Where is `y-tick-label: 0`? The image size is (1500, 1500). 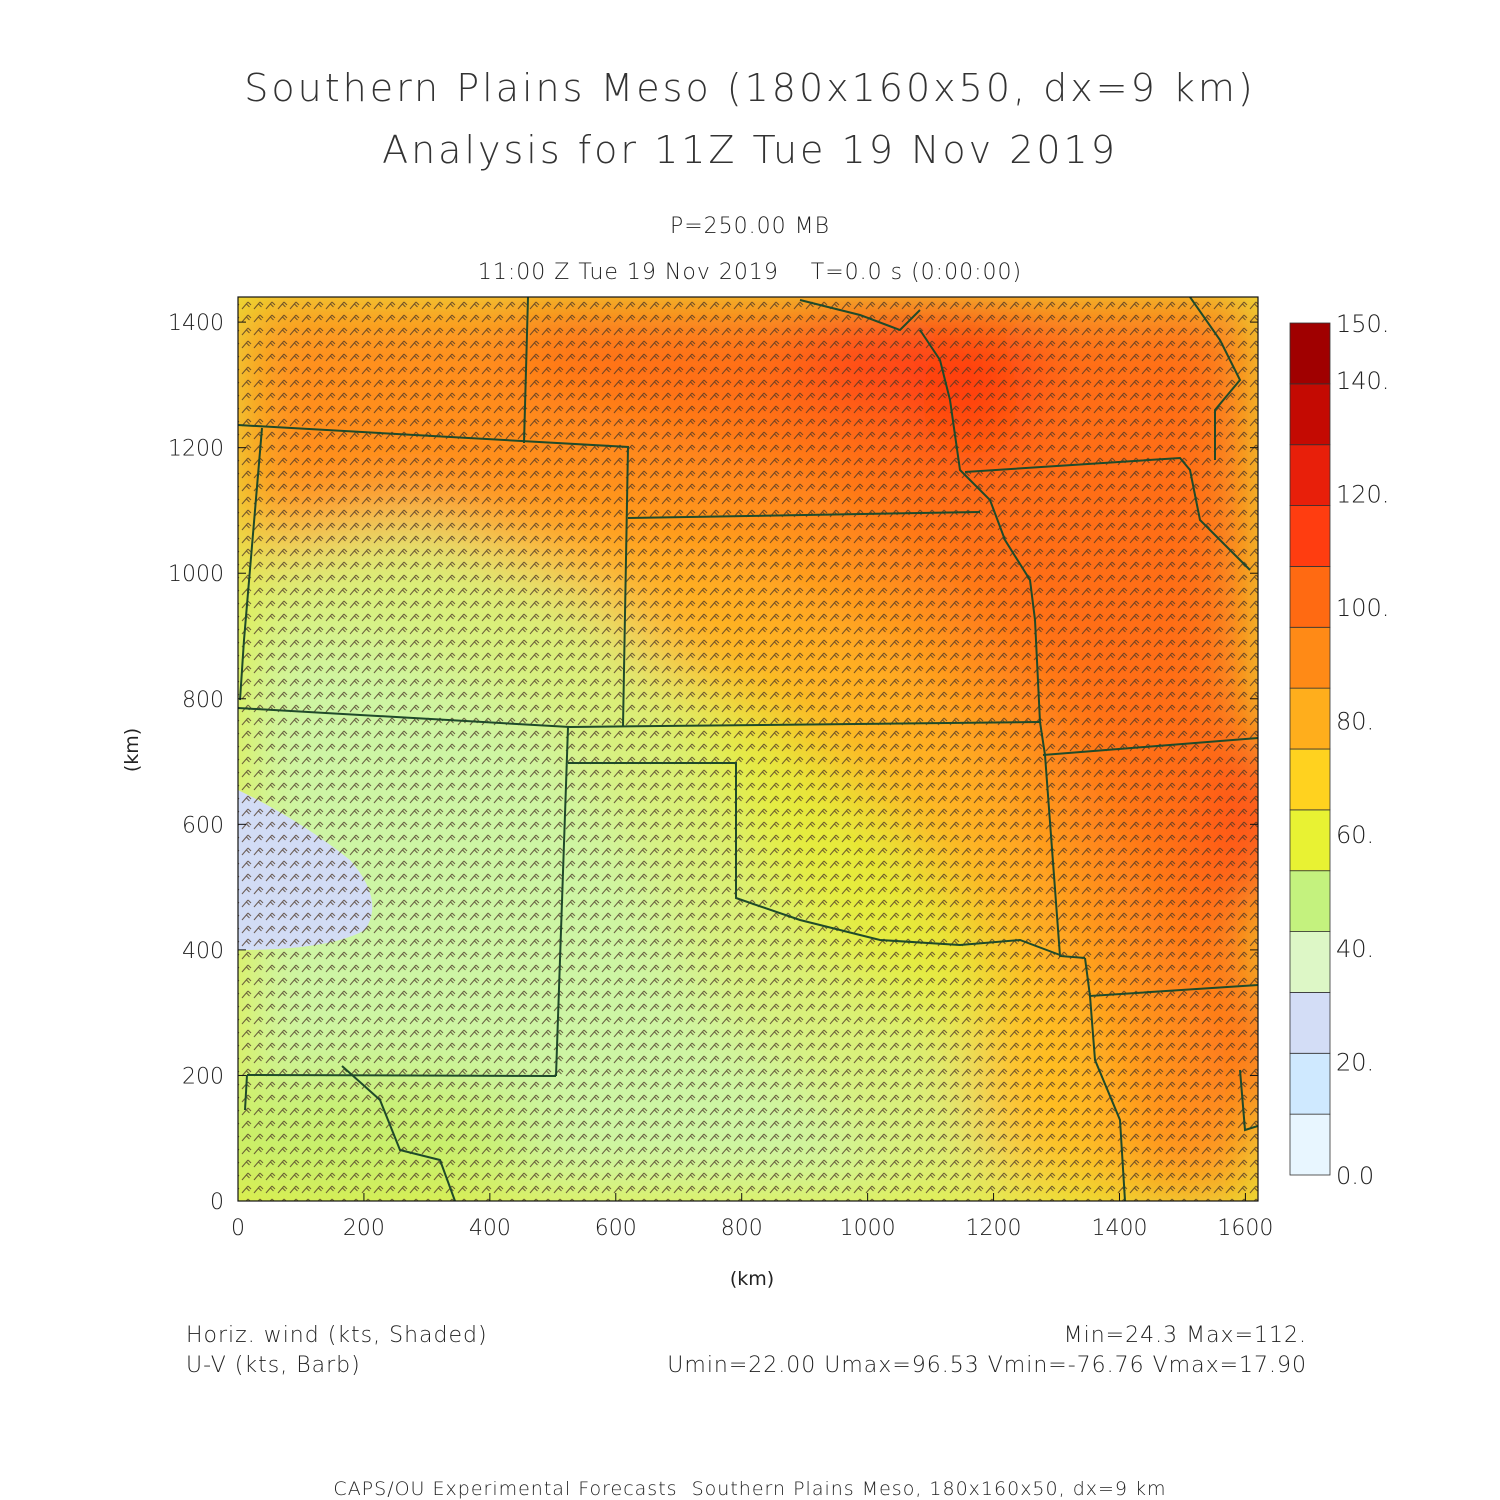
y-tick-label: 0 is located at coordinates (217, 1202).